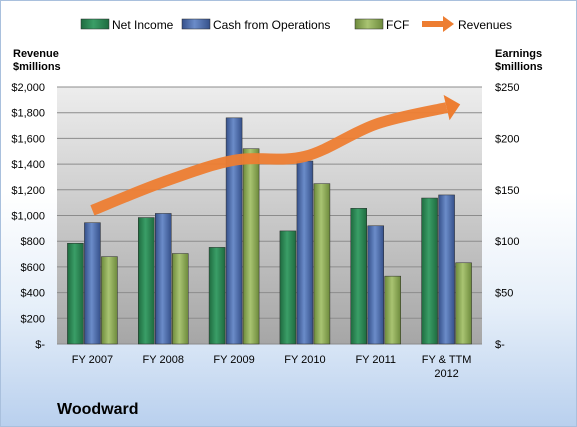 The height and width of the screenshot is (427, 577). Describe the element at coordinates (163, 360) in the screenshot. I see `x-tick-label: FY 2008` at that location.